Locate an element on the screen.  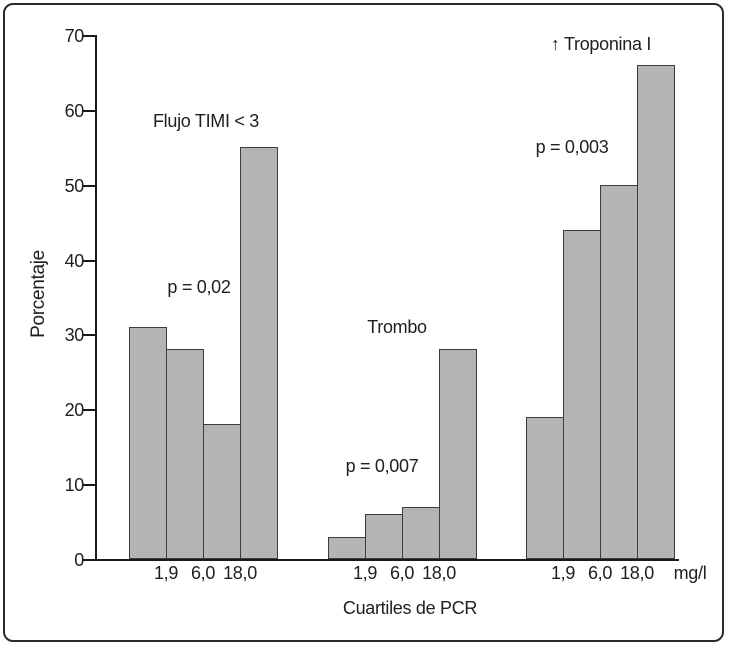
group-title: ↑ Troponina I is located at coordinates (601, 44).